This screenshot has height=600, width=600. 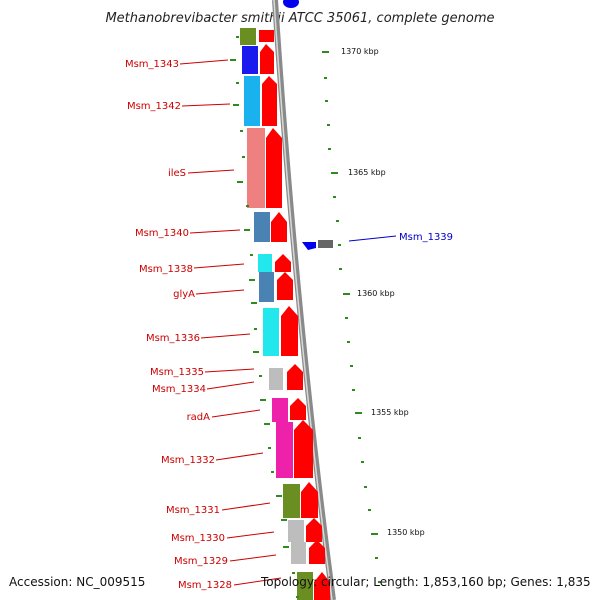 What do you see at coordinates (266, 287) in the screenshot?
I see `gene-block-glya` at bounding box center [266, 287].